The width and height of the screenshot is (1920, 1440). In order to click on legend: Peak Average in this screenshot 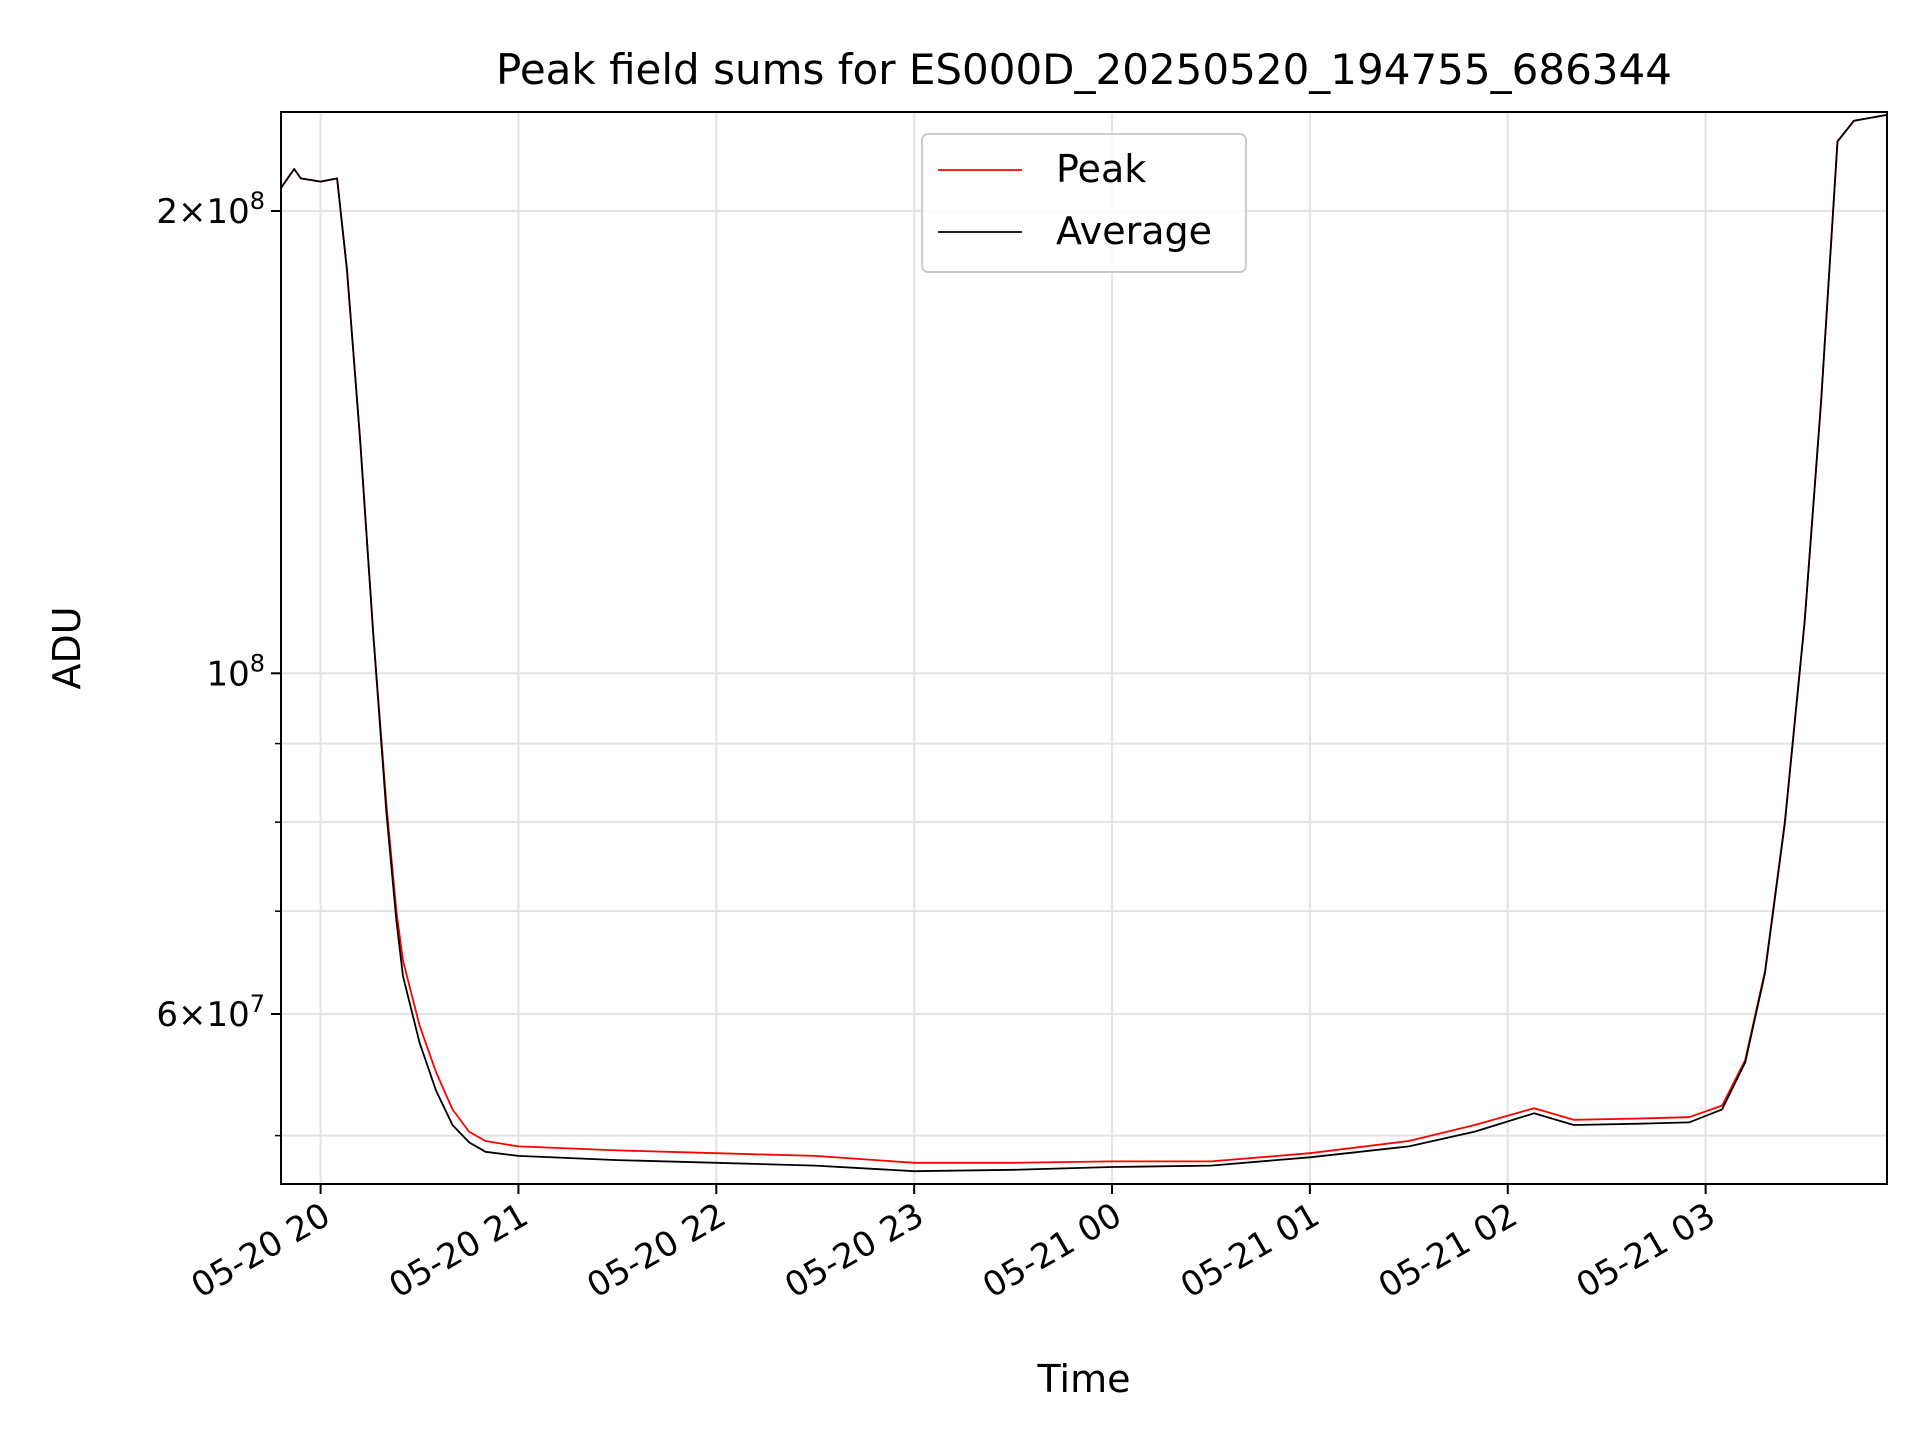, I will do `click(1084, 203)`.